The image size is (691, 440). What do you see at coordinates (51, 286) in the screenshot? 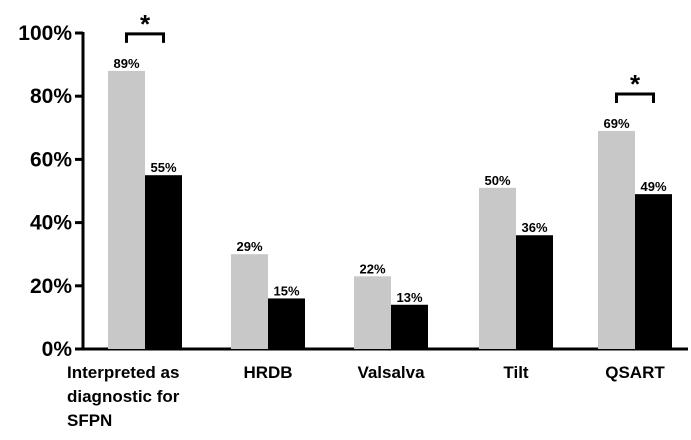
I see `y-tick-label: 20%` at bounding box center [51, 286].